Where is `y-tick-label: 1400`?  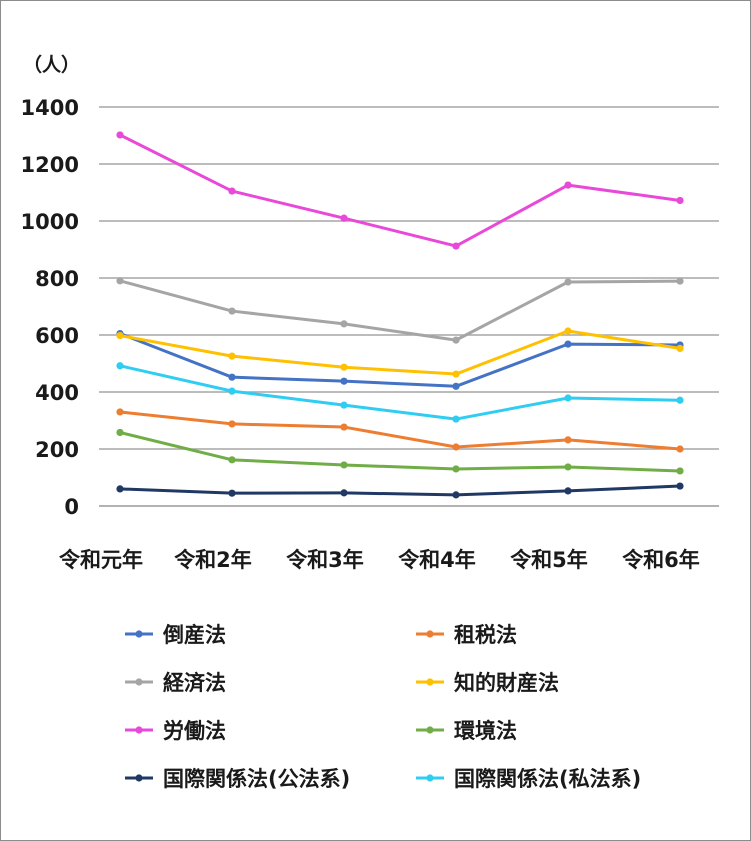 y-tick-label: 1400 is located at coordinates (50, 108).